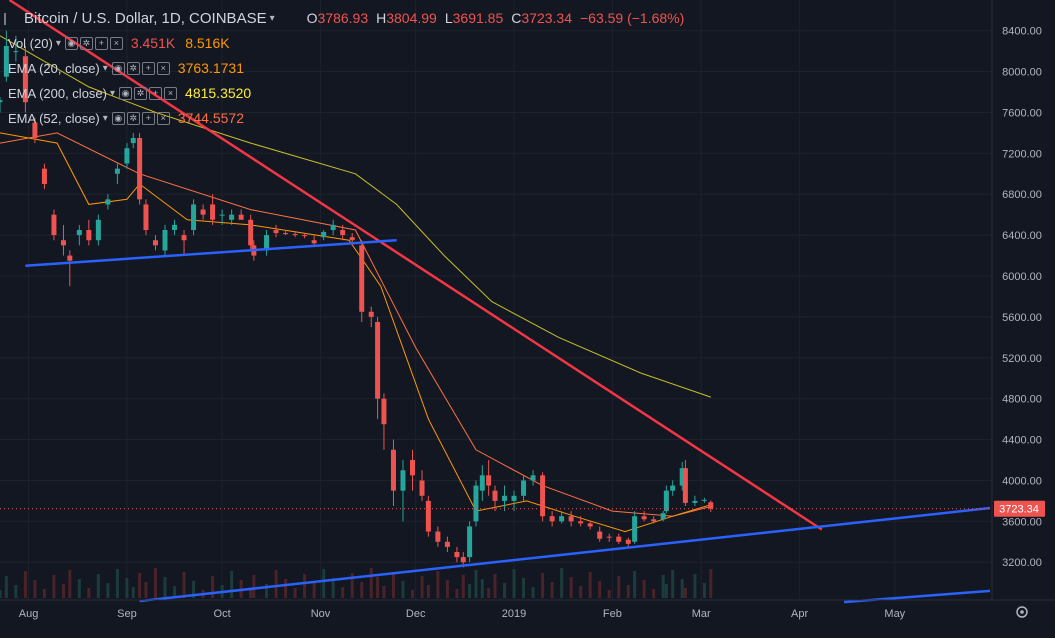 The image size is (1055, 638). What do you see at coordinates (346, 68) in the screenshot?
I see `indicator-row: EMA (20, close) ▾ ◉ ✲ + × 3763.1731` at bounding box center [346, 68].